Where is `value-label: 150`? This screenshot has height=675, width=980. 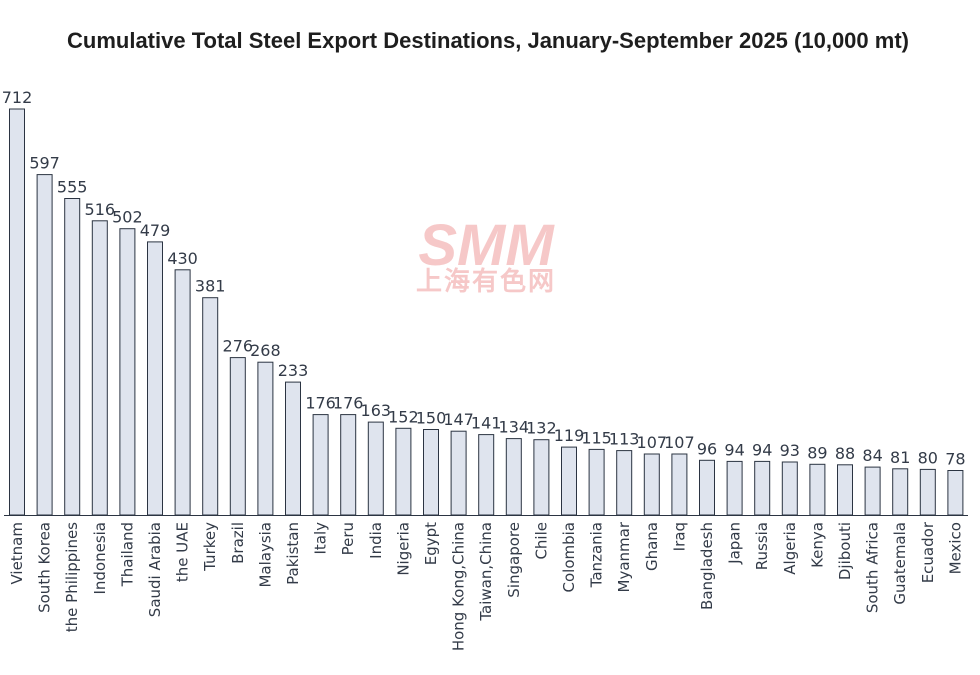 value-label: 150 is located at coordinates (431, 418).